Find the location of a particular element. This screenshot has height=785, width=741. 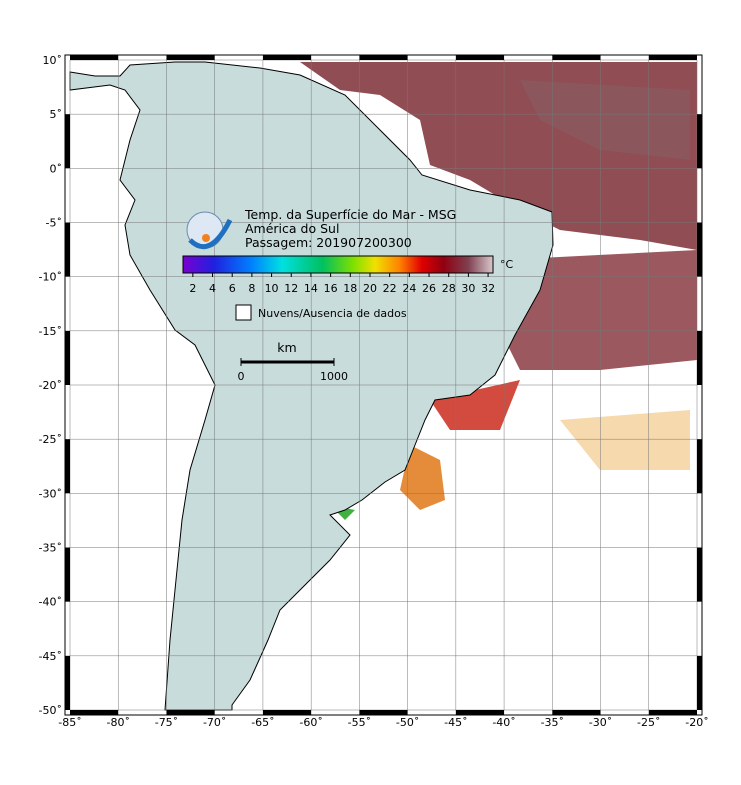

colorbar-tick-label: 4 is located at coordinates (212, 288).